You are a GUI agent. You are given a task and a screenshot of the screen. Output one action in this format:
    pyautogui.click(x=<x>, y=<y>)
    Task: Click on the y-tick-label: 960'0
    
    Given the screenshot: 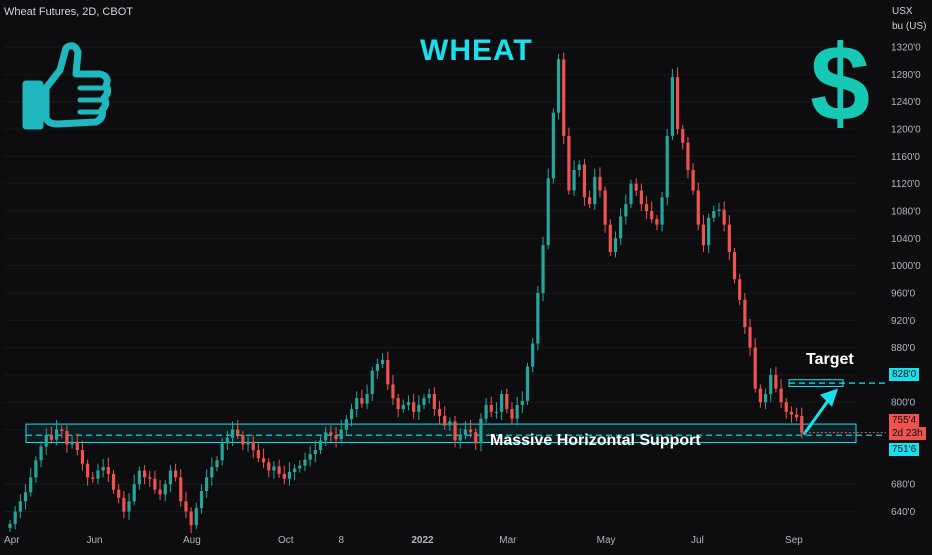 What is the action you would take?
    pyautogui.click(x=903, y=293)
    